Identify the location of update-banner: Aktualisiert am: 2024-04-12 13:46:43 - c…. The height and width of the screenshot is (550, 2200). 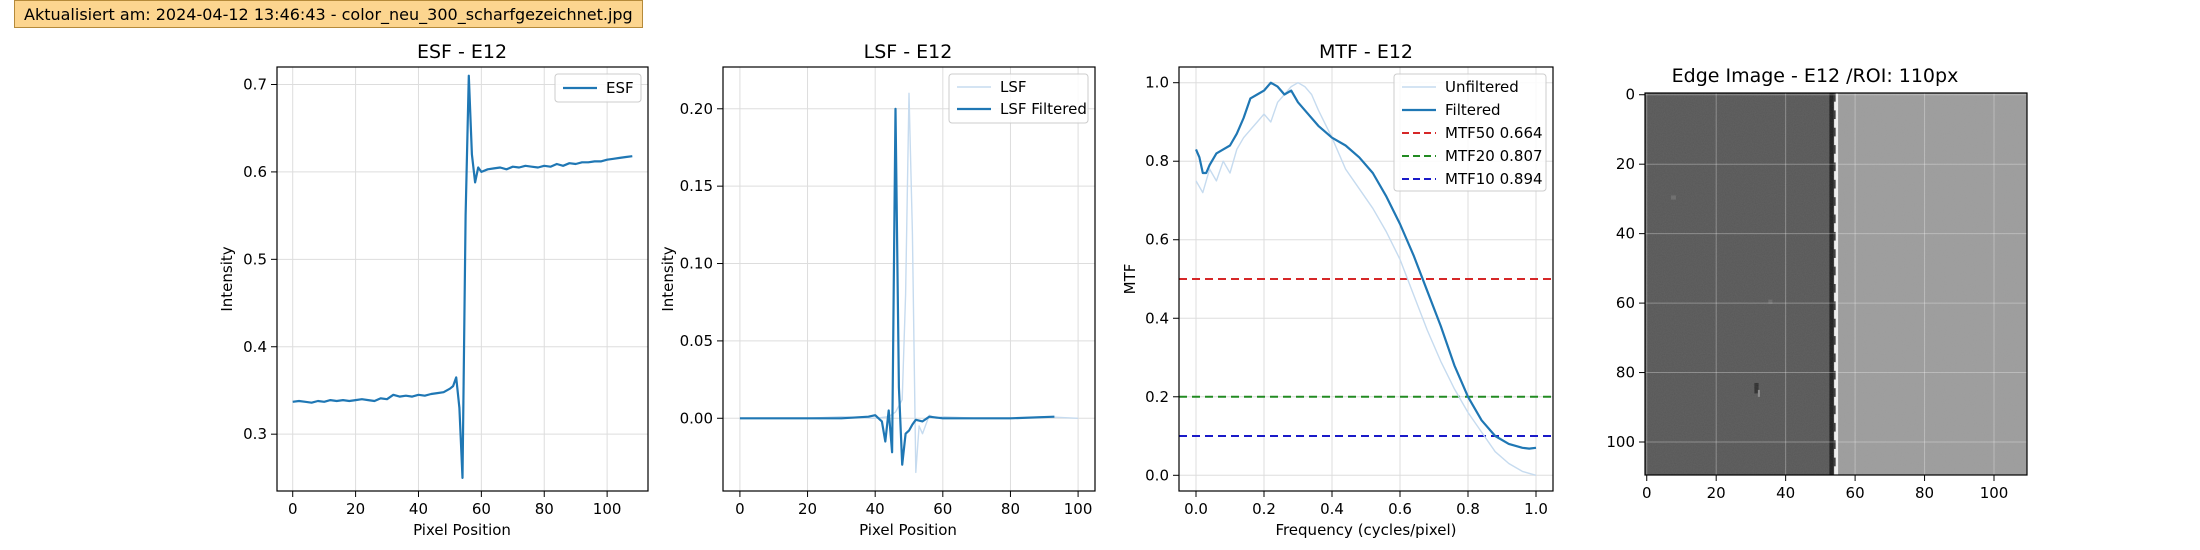
(328, 14).